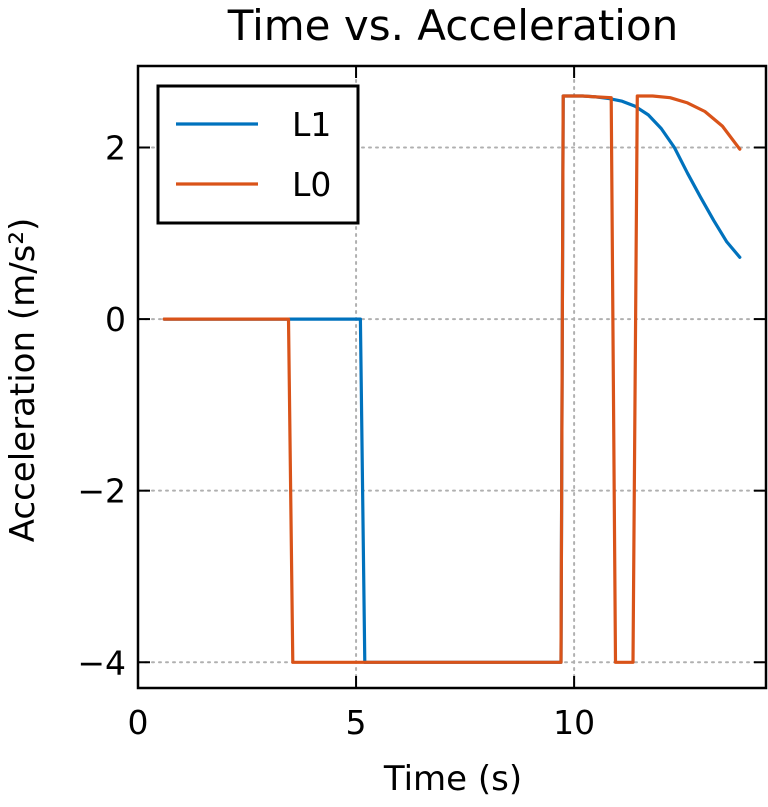 This screenshot has height=807, width=768. I want to click on y-axis-label: Acceleration (m/s²), so click(23, 380).